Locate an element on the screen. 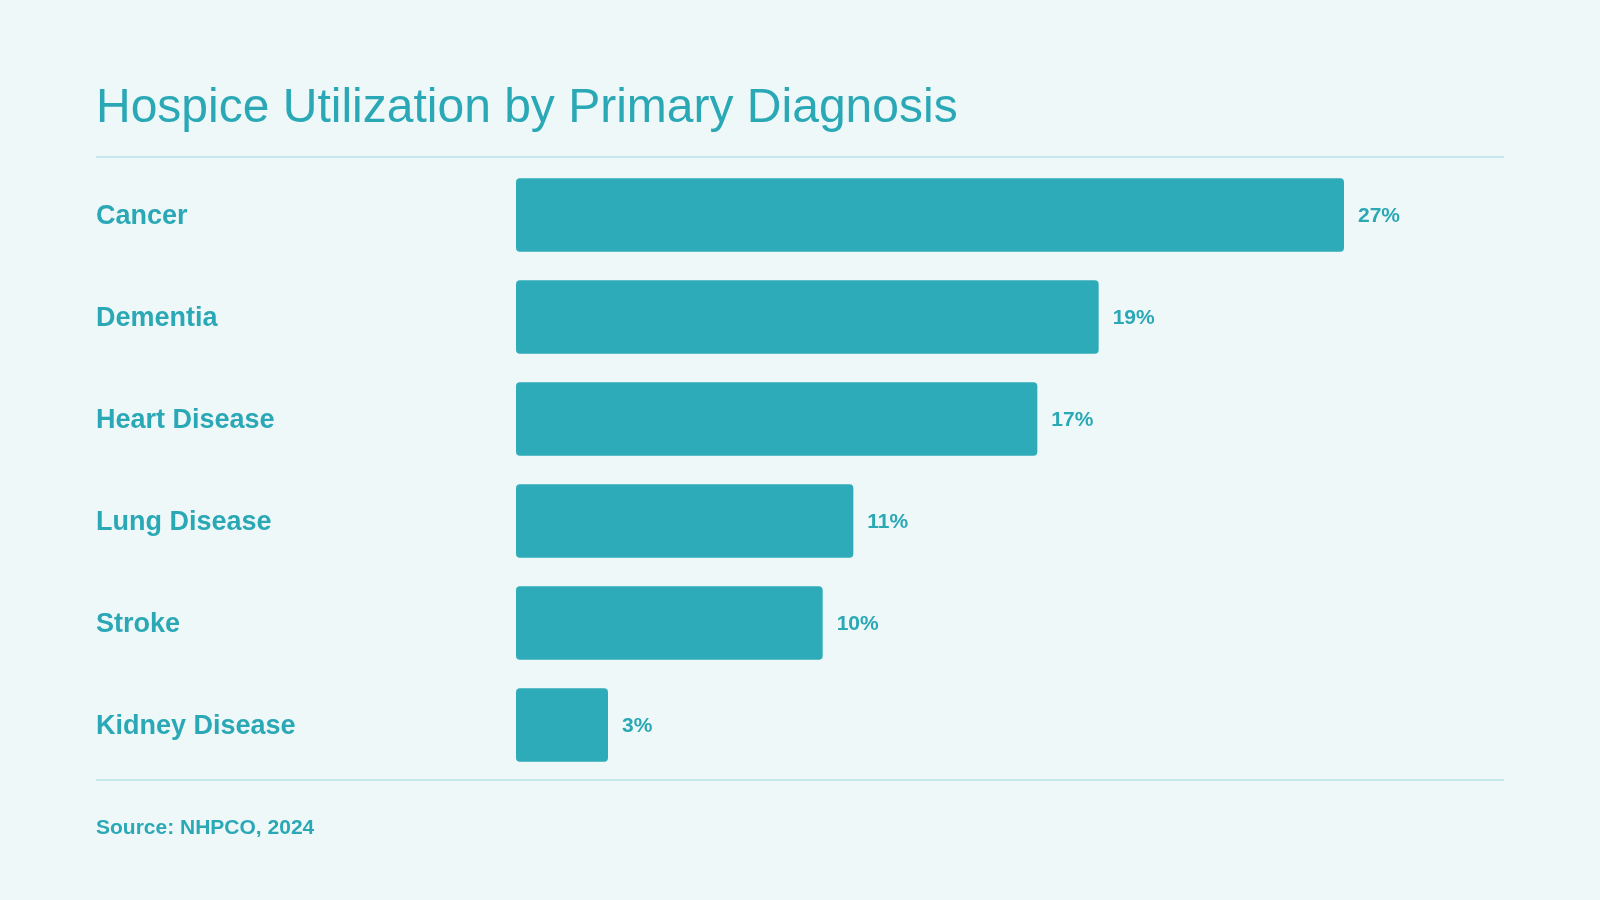 The height and width of the screenshot is (900, 1600). y-tick-label: Cancer is located at coordinates (142, 215).